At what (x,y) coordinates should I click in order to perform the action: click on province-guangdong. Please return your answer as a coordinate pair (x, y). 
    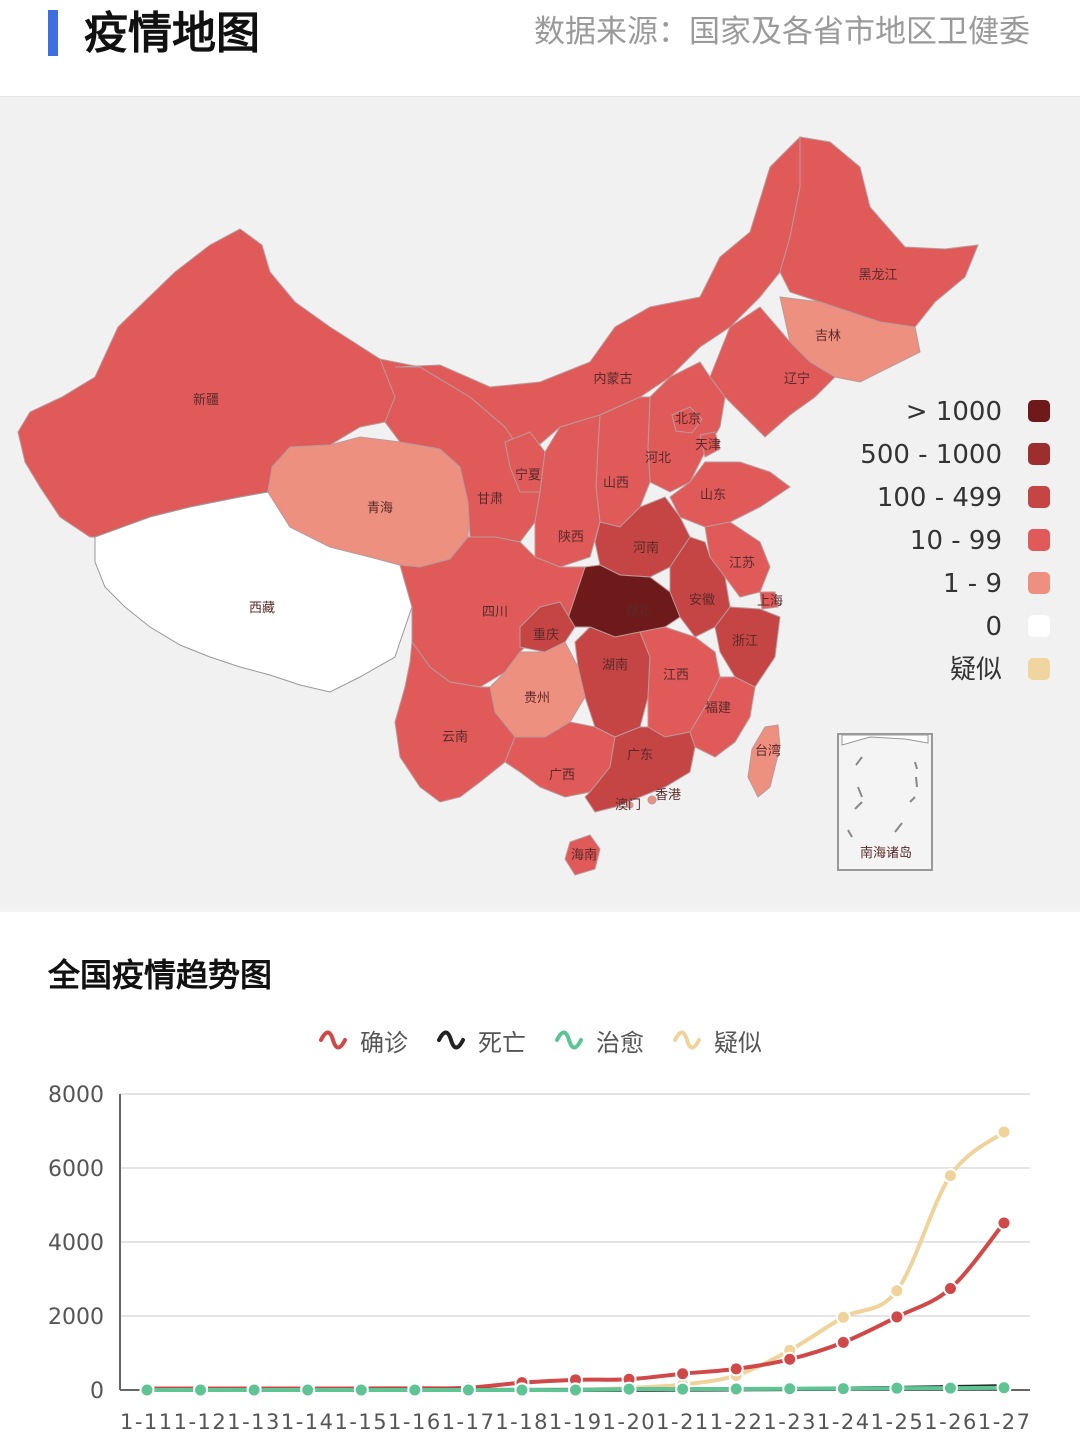
    Looking at the image, I should click on (640, 769).